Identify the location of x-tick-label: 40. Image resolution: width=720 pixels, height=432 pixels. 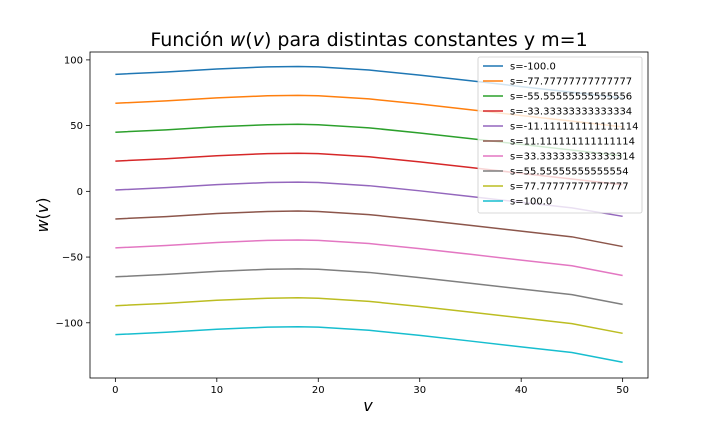
(521, 390).